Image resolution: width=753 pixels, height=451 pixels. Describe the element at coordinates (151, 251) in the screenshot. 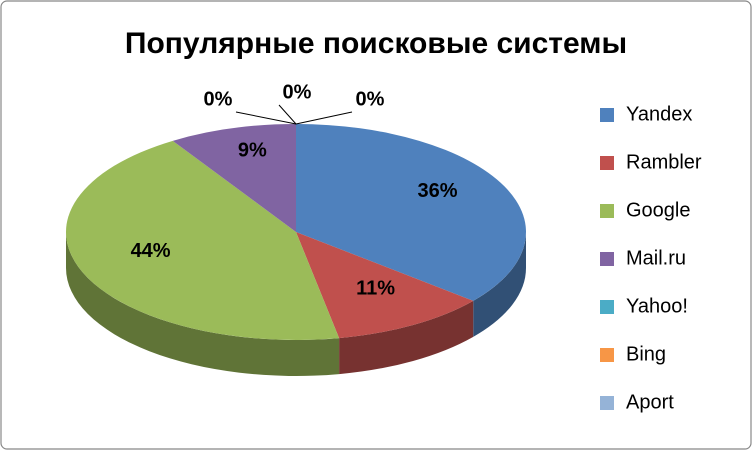

I see `data-label: 44%` at that location.